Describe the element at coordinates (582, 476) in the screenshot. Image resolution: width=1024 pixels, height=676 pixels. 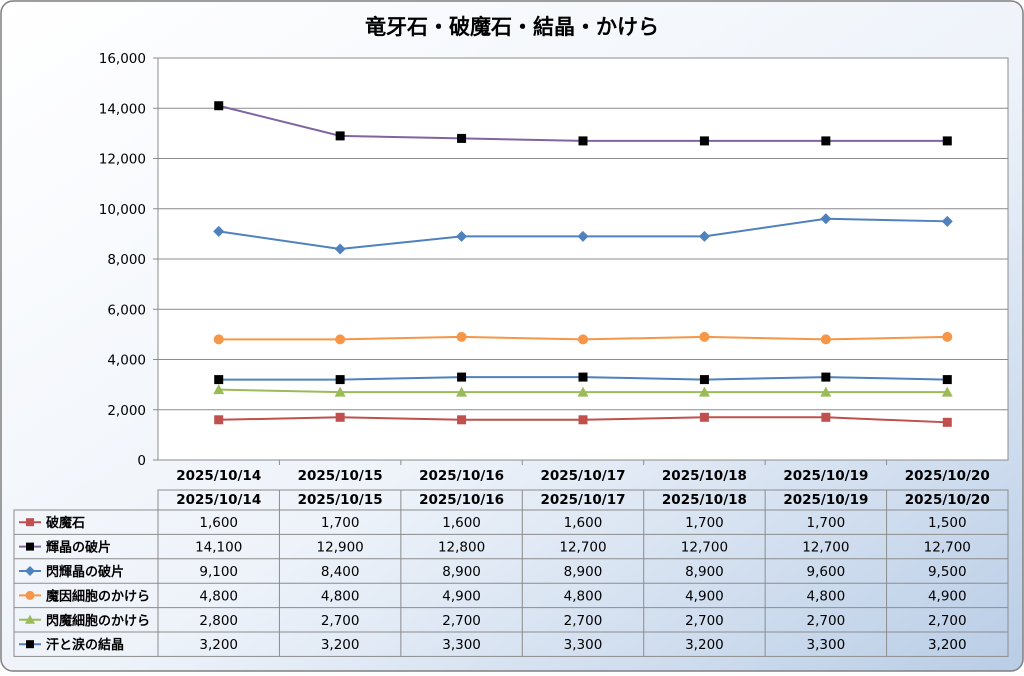
I see `x-tick-label: 2025/10/17` at that location.